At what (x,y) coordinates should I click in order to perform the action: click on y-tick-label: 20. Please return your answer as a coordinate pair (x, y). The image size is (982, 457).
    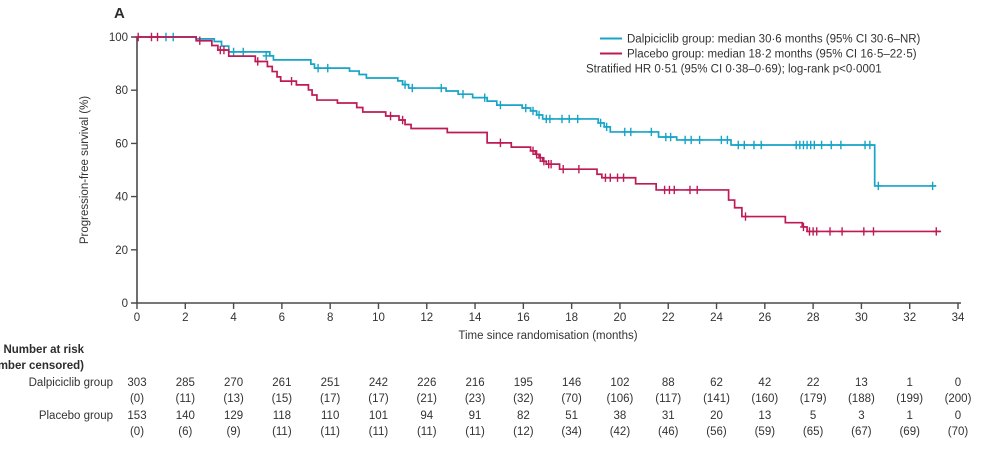
    Looking at the image, I should click on (121, 251).